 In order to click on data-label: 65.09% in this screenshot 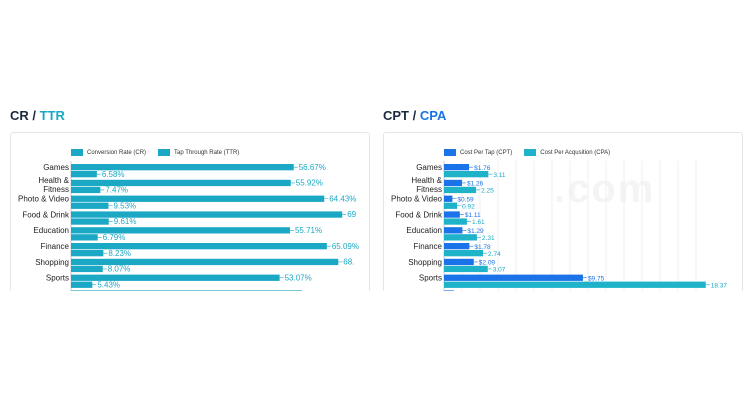, I will do `click(345, 246)`.